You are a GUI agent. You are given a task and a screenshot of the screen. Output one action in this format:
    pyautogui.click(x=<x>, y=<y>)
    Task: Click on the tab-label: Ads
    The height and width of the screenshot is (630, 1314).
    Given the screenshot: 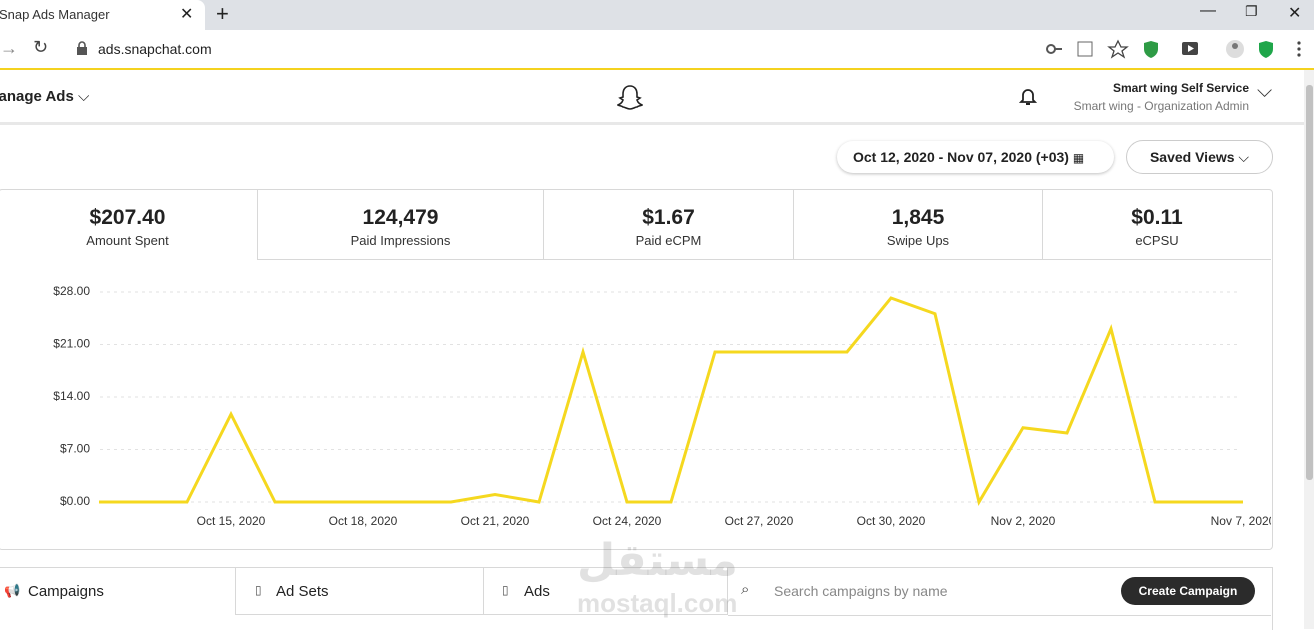 What is the action you would take?
    pyautogui.click(x=537, y=591)
    